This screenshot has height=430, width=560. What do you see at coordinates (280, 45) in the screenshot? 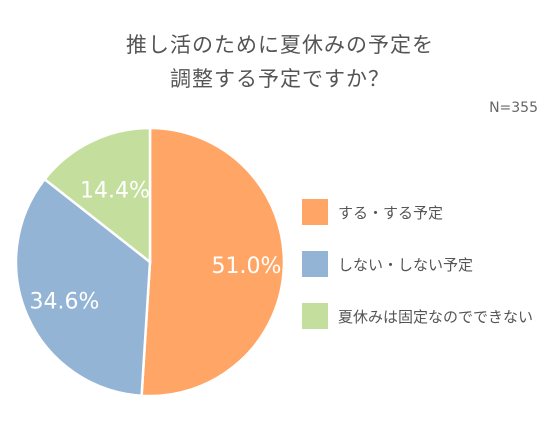
I see `chart-title-line-1: 推し活のために夏休みの予定を` at bounding box center [280, 45].